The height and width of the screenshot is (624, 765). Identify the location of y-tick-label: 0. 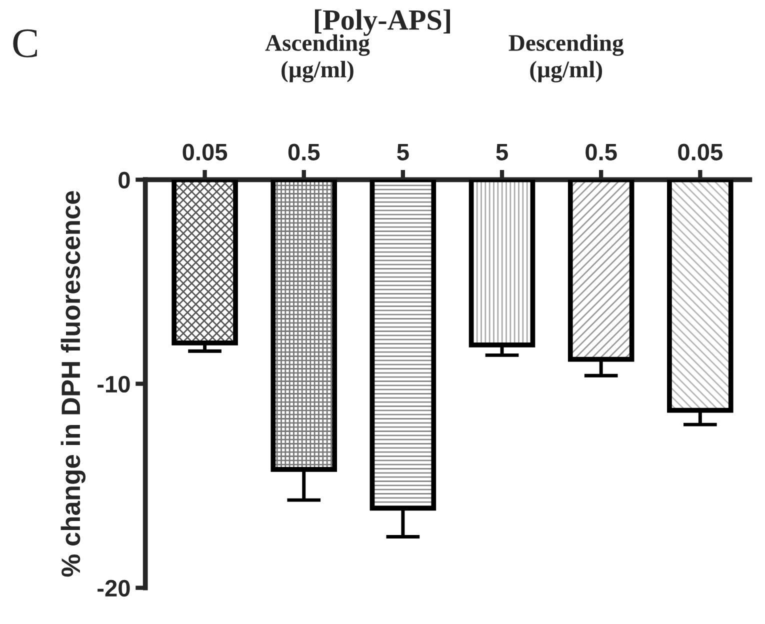
(124, 180).